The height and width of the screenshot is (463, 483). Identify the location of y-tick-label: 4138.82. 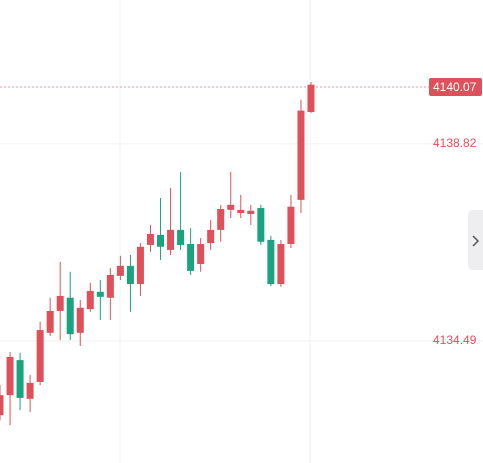
(455, 143).